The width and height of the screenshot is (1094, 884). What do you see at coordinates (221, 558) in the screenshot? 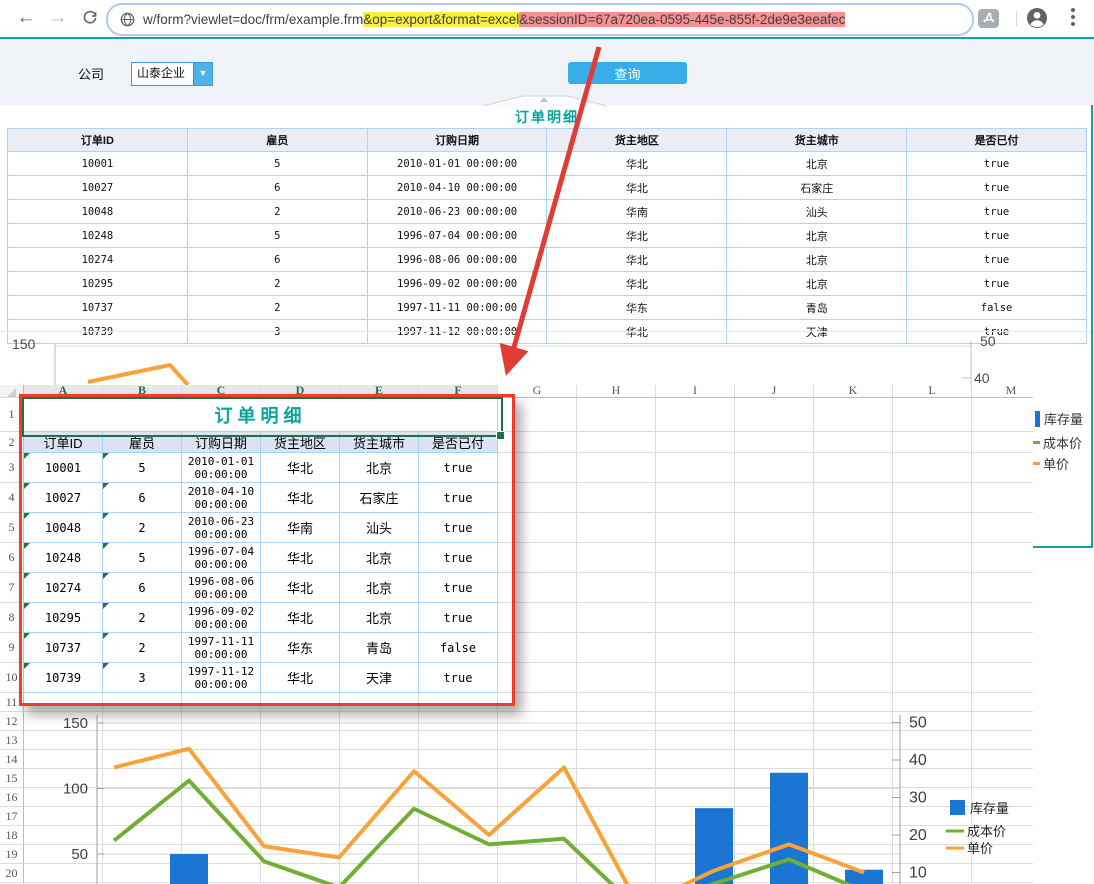
I see `excel-cell: 1996-07-04 00:00:00` at bounding box center [221, 558].